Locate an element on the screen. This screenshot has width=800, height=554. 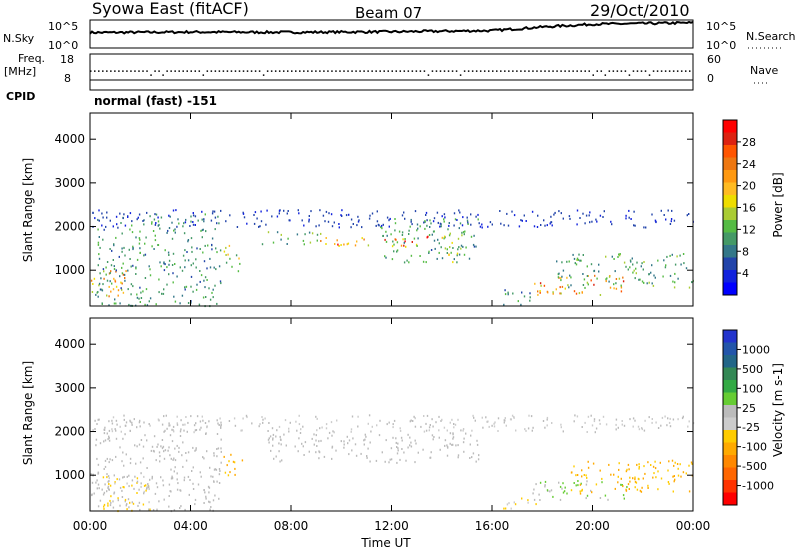
y-tick-label: 3000 is located at coordinates (69, 183).